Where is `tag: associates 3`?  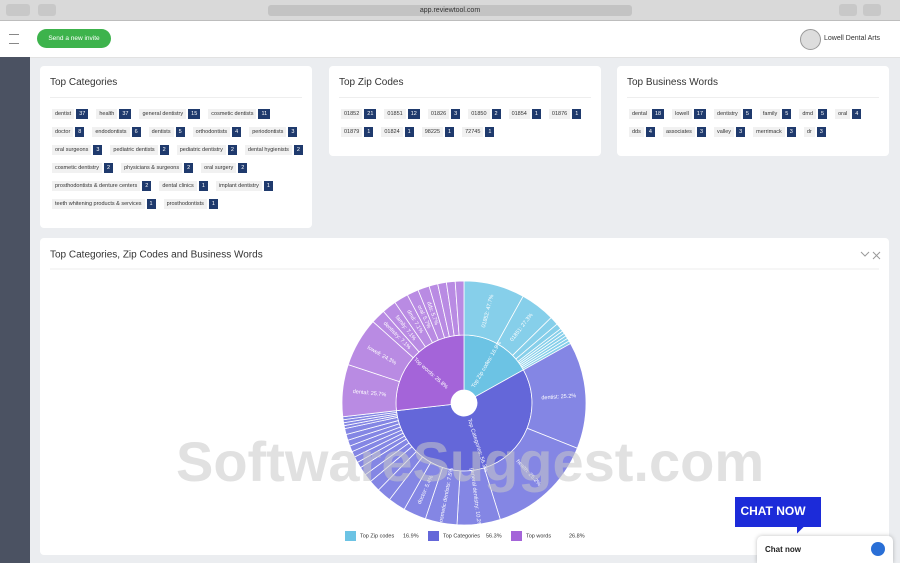 tag: associates 3 is located at coordinates (684, 132).